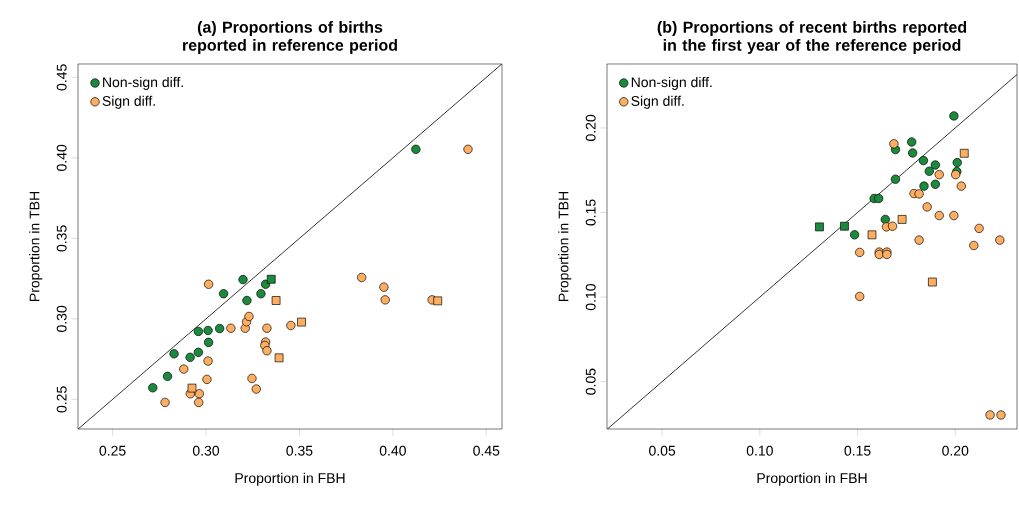 This screenshot has width=1019, height=506. What do you see at coordinates (662, 450) in the screenshot?
I see `x-tick-label: 0.05` at bounding box center [662, 450].